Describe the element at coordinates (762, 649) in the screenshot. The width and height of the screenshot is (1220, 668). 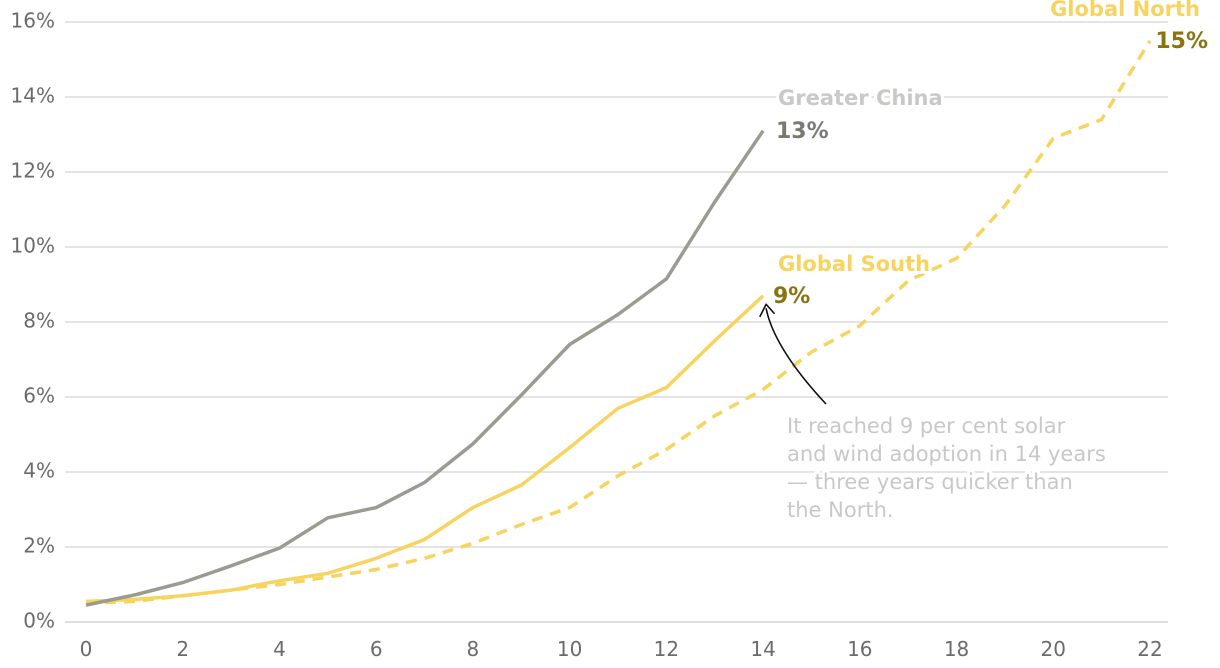
I see `x-tick-label: 14` at that location.